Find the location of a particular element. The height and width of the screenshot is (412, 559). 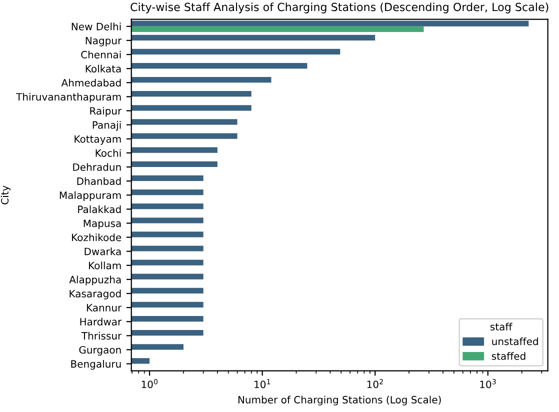

y-tick-label: Palakkad is located at coordinates (99, 209).